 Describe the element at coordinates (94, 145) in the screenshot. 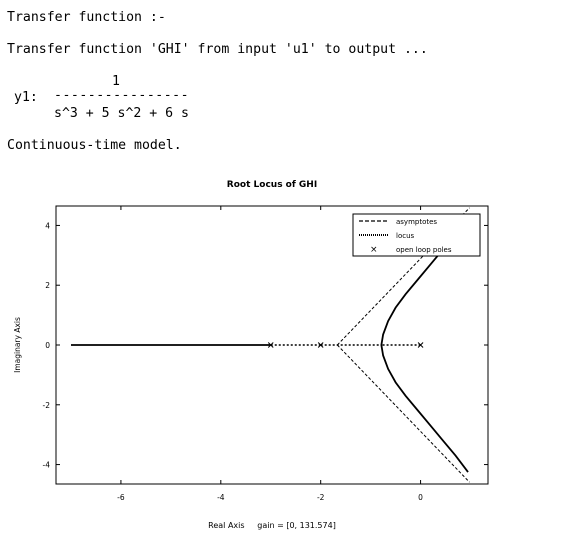

I see `console-line-model-note: Continuous-time model.` at that location.